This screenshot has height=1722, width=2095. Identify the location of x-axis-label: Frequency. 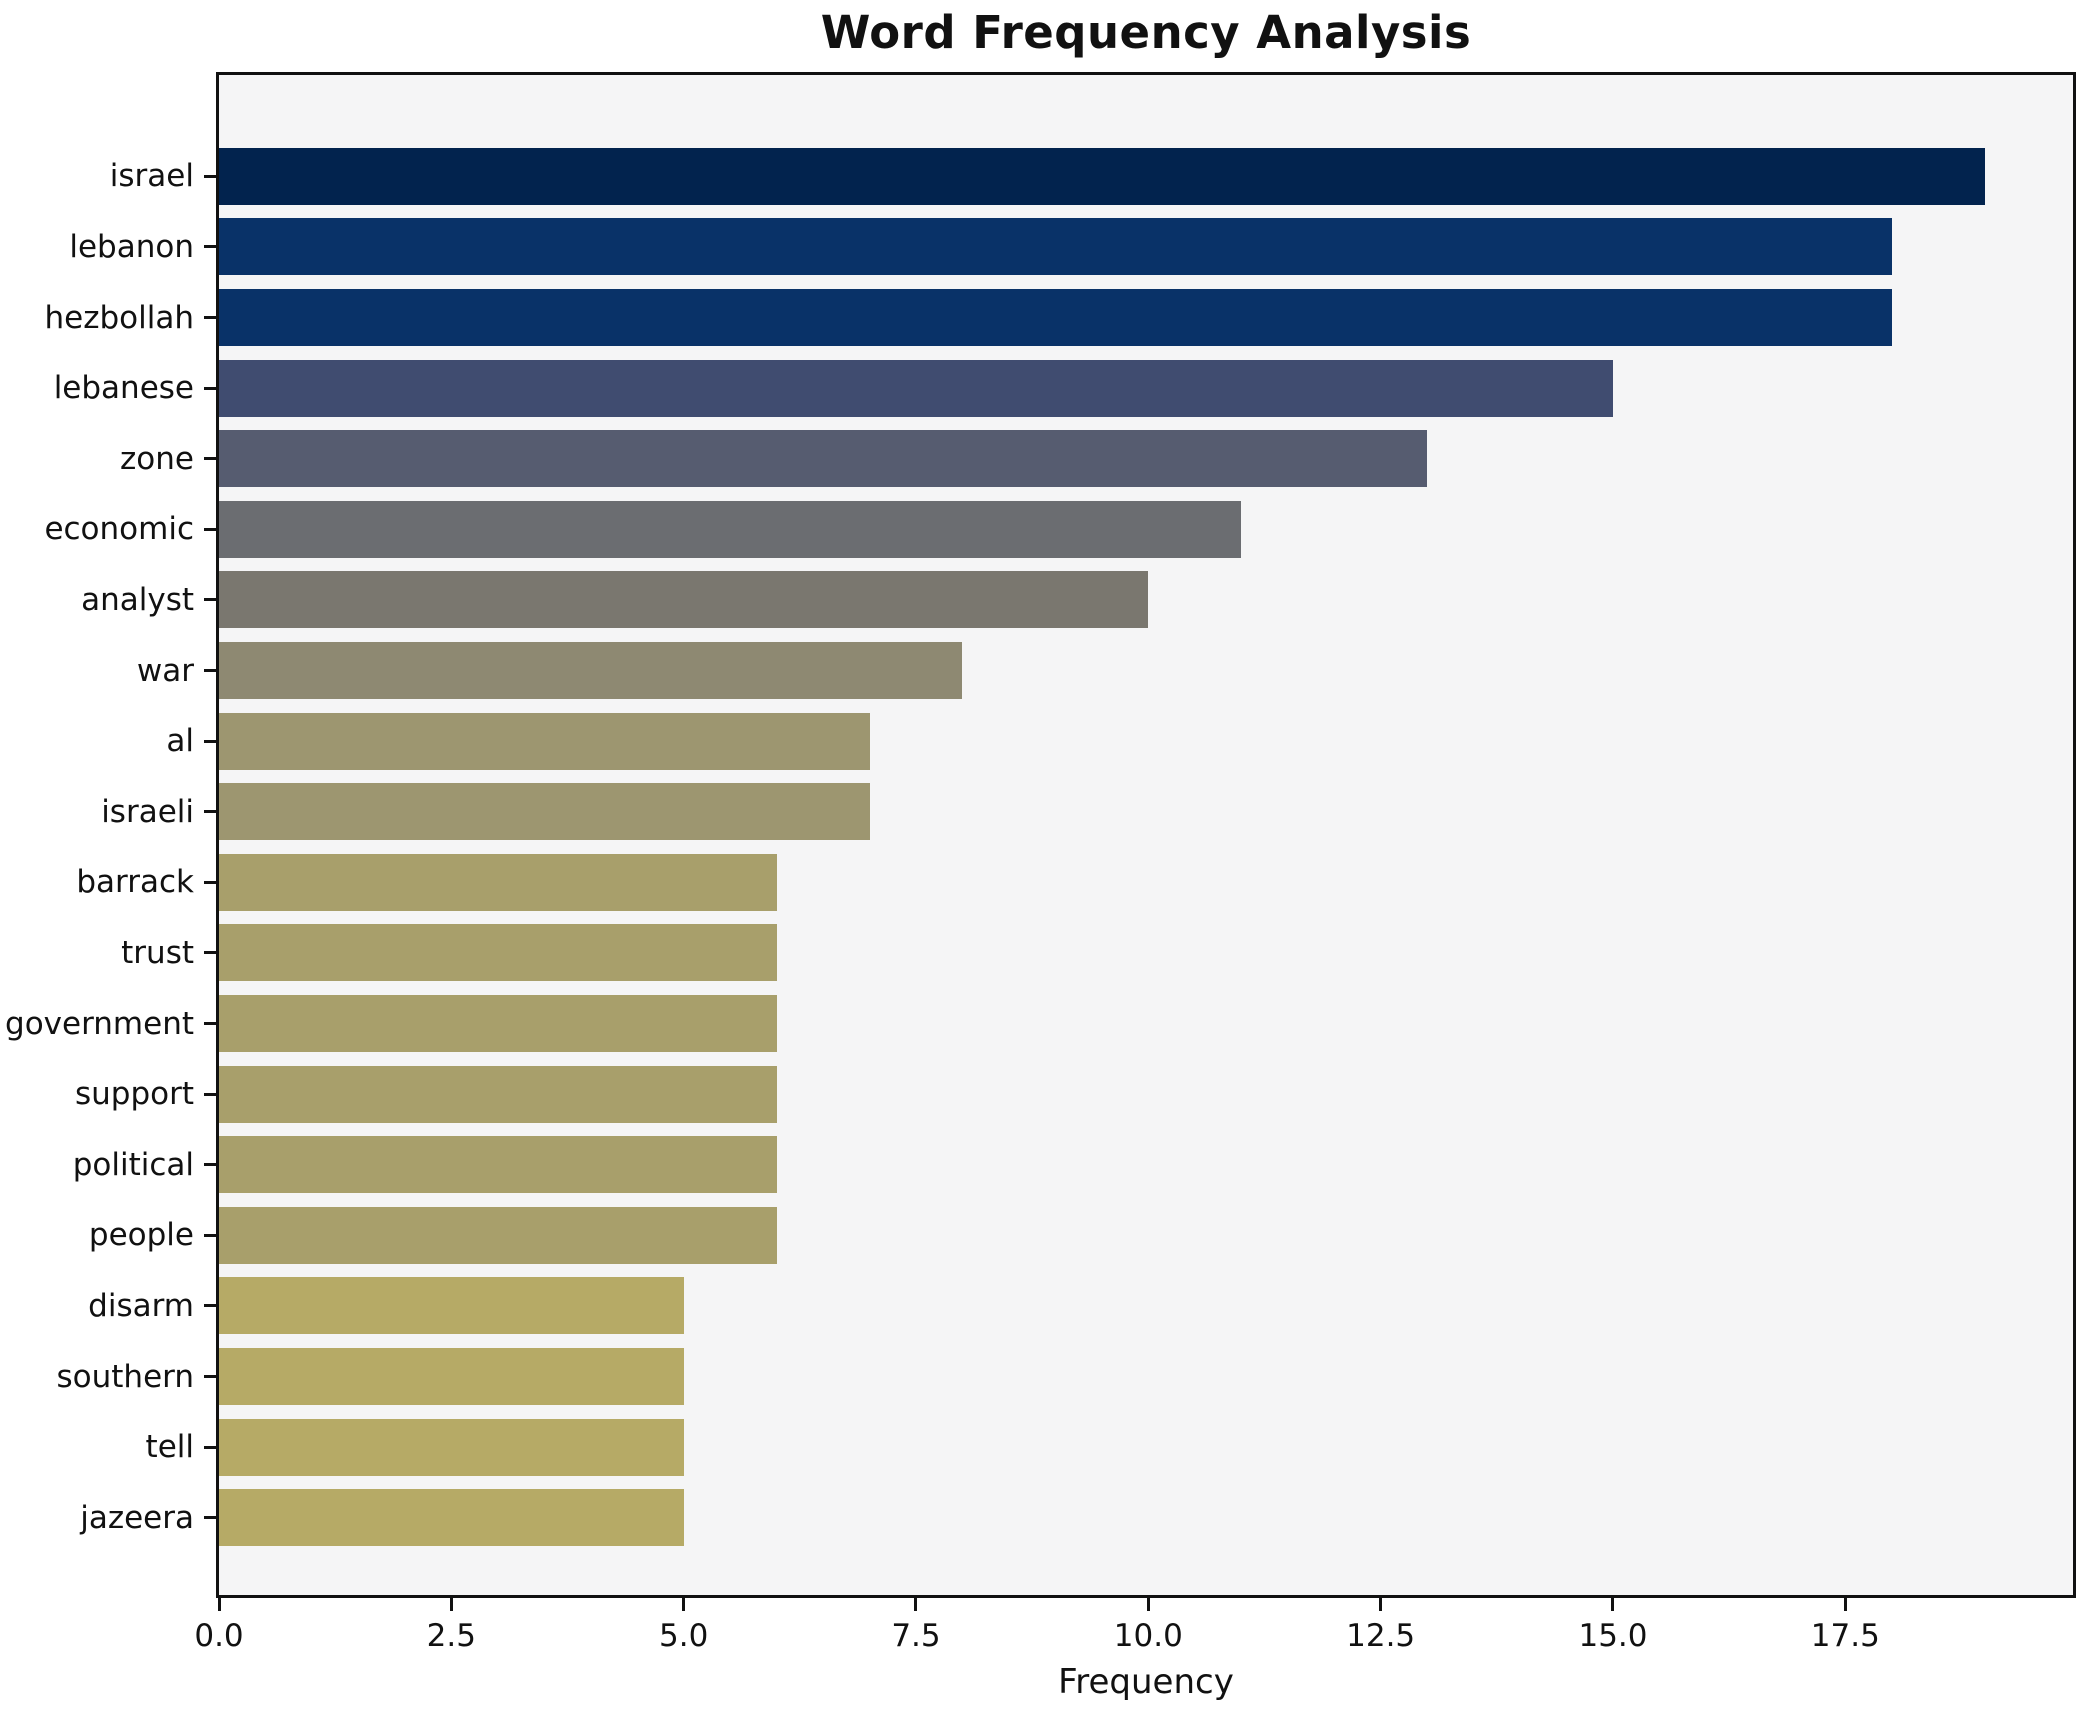
(1146, 1682).